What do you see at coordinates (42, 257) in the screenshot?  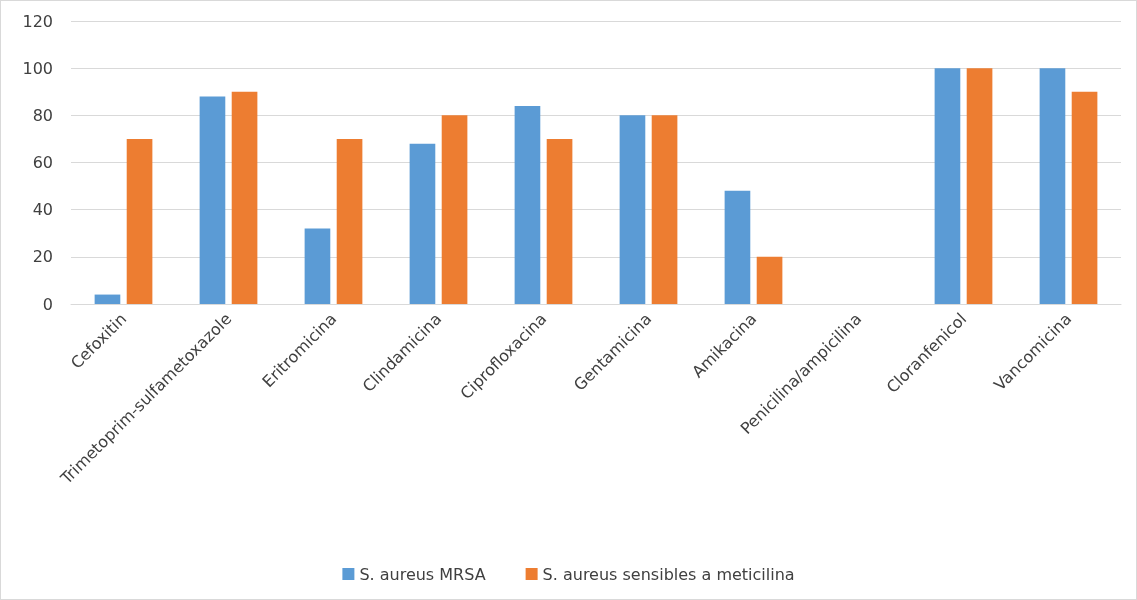 I see `y-tick-label: 20` at bounding box center [42, 257].